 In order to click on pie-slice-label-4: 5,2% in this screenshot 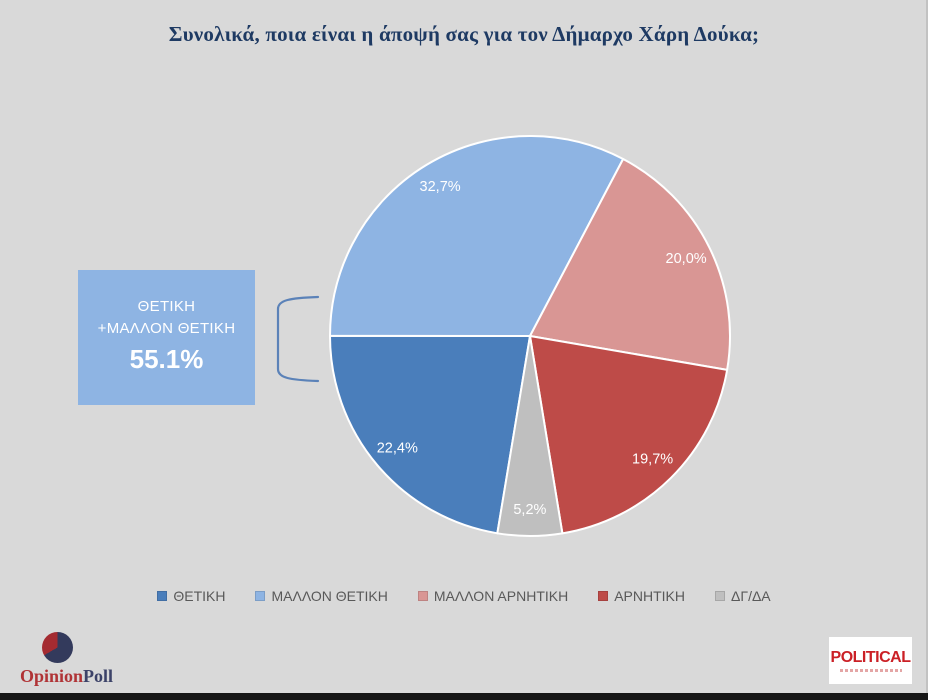, I will do `click(529, 510)`.